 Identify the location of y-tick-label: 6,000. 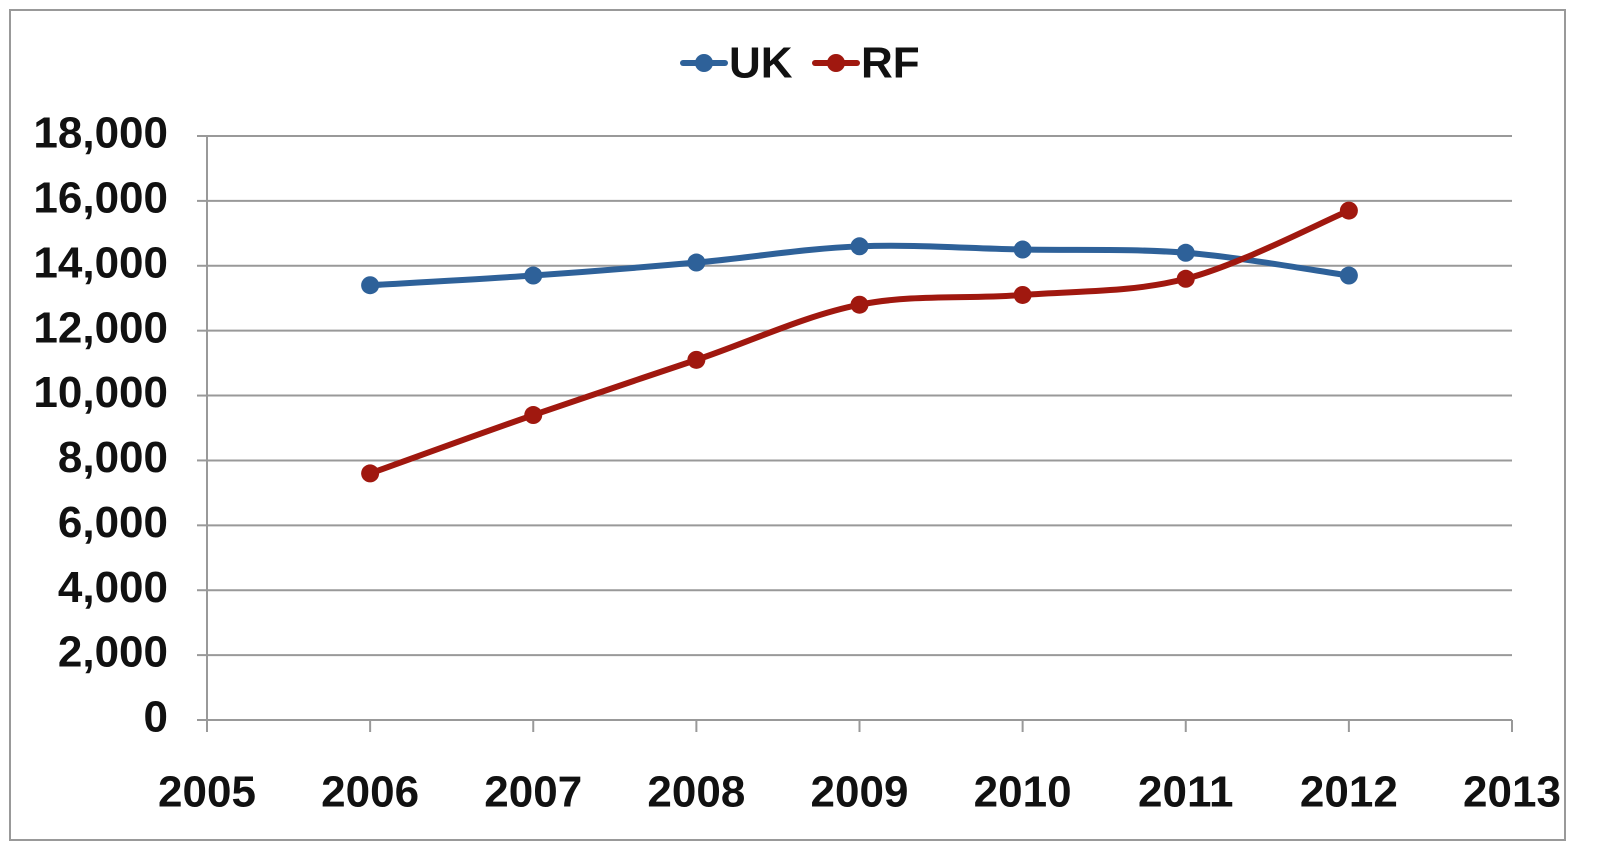
(113, 522).